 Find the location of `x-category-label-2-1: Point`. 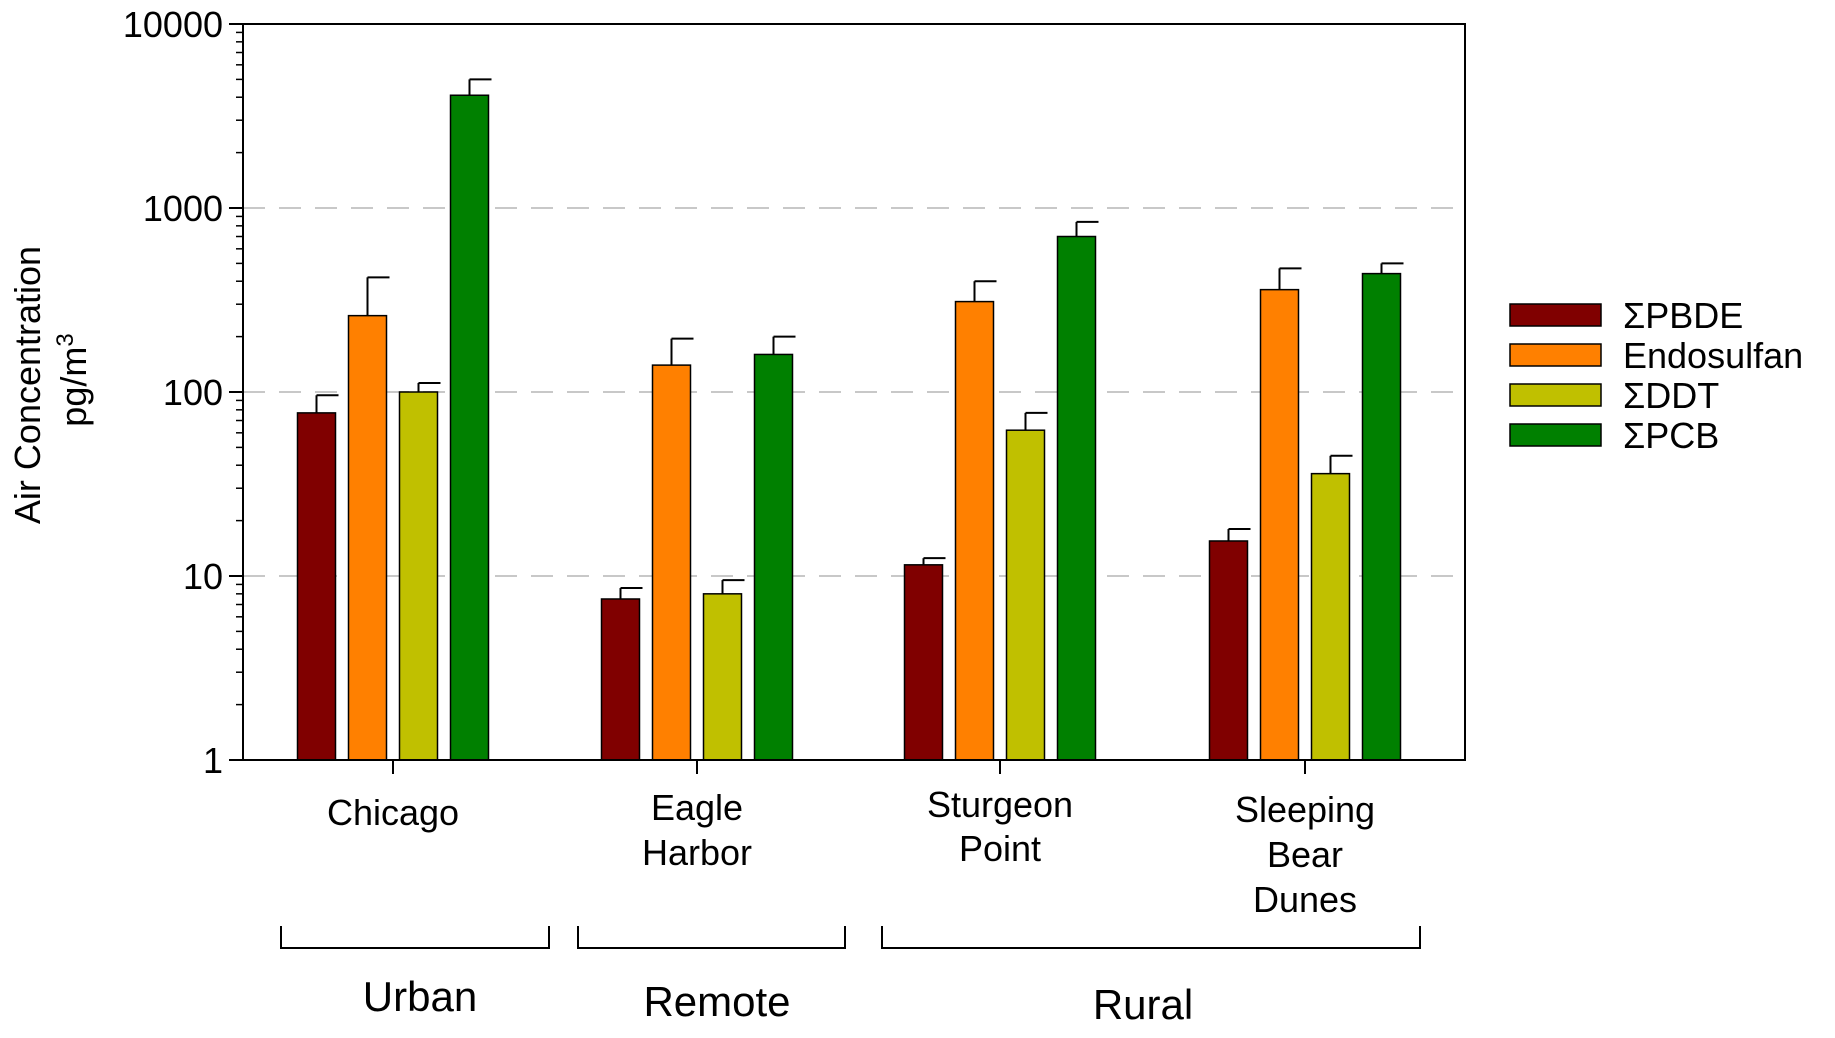

x-category-label-2-1: Point is located at coordinates (1000, 848).